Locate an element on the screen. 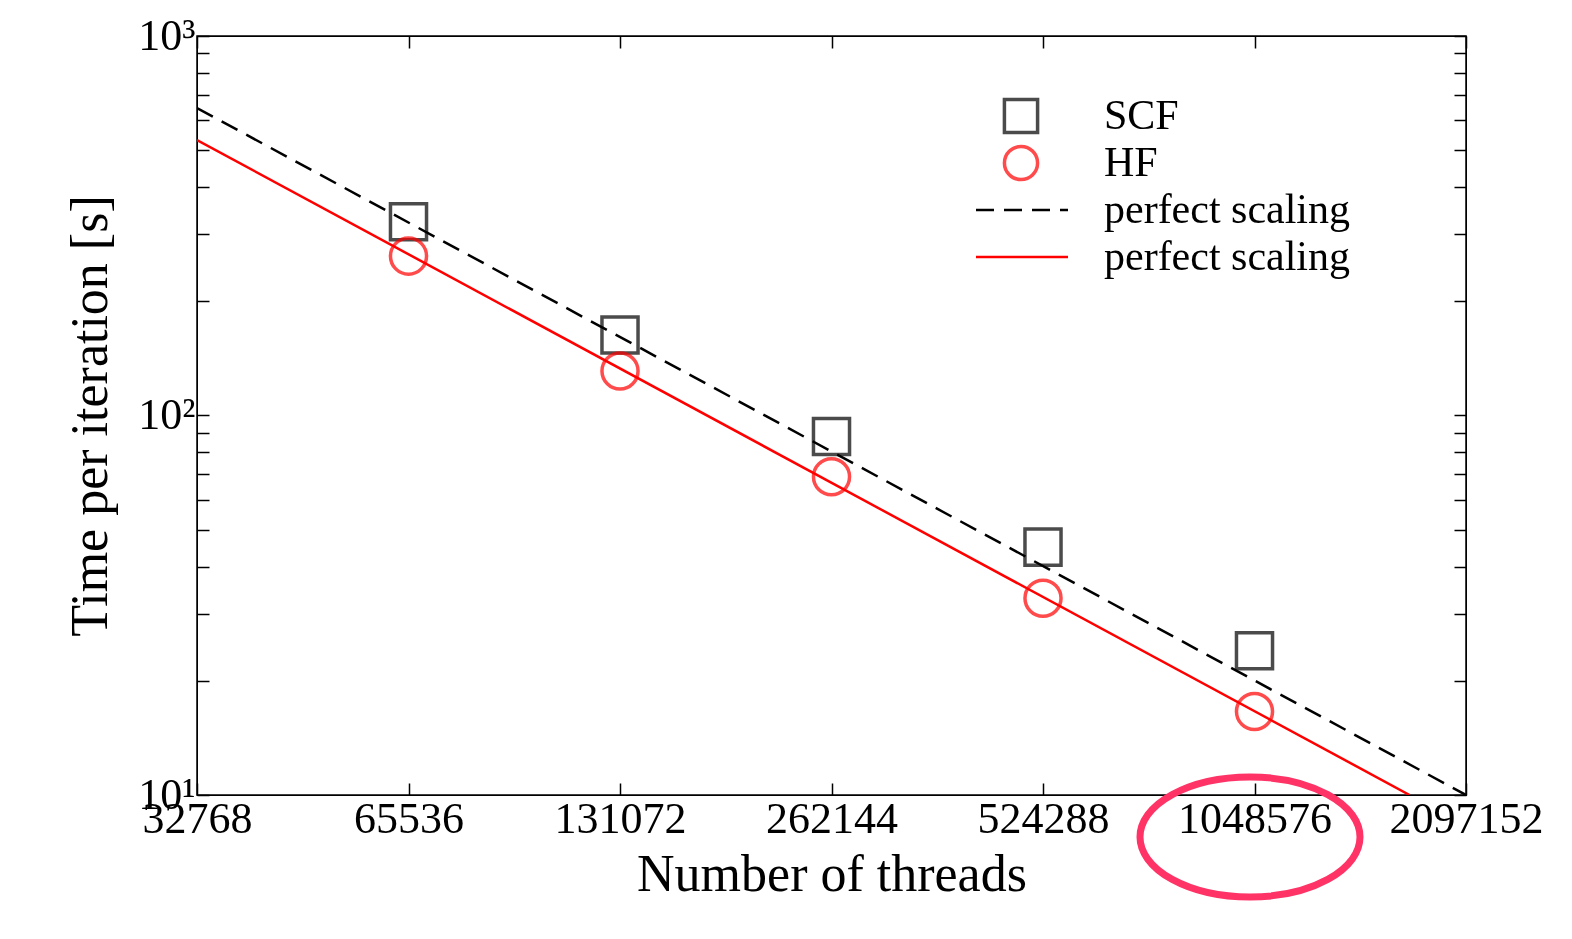  x-tick-label: 524288 is located at coordinates (1043, 818).